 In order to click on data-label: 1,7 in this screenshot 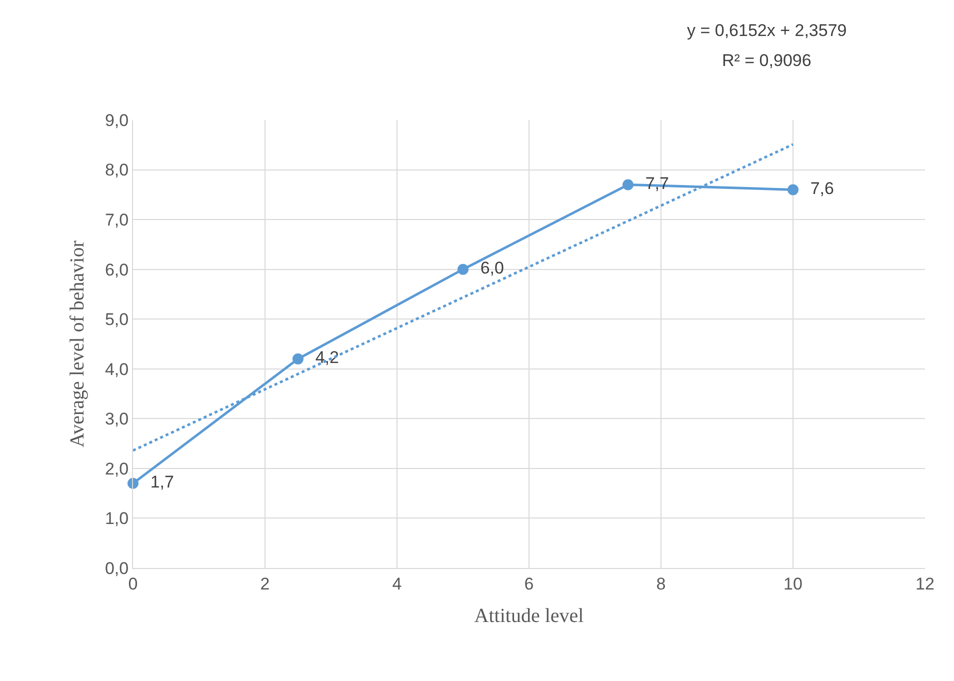, I will do `click(157, 482)`.